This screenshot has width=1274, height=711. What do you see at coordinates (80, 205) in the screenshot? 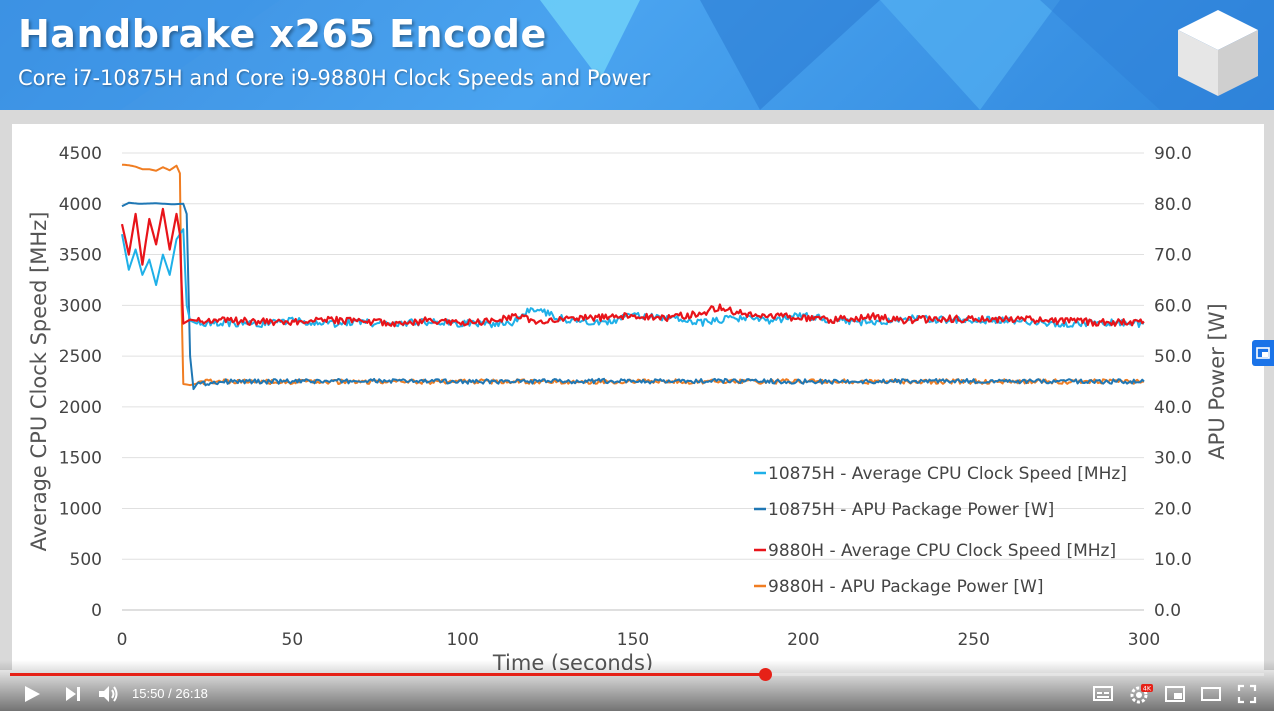
I see `y-tick-label: 4000` at bounding box center [80, 205].